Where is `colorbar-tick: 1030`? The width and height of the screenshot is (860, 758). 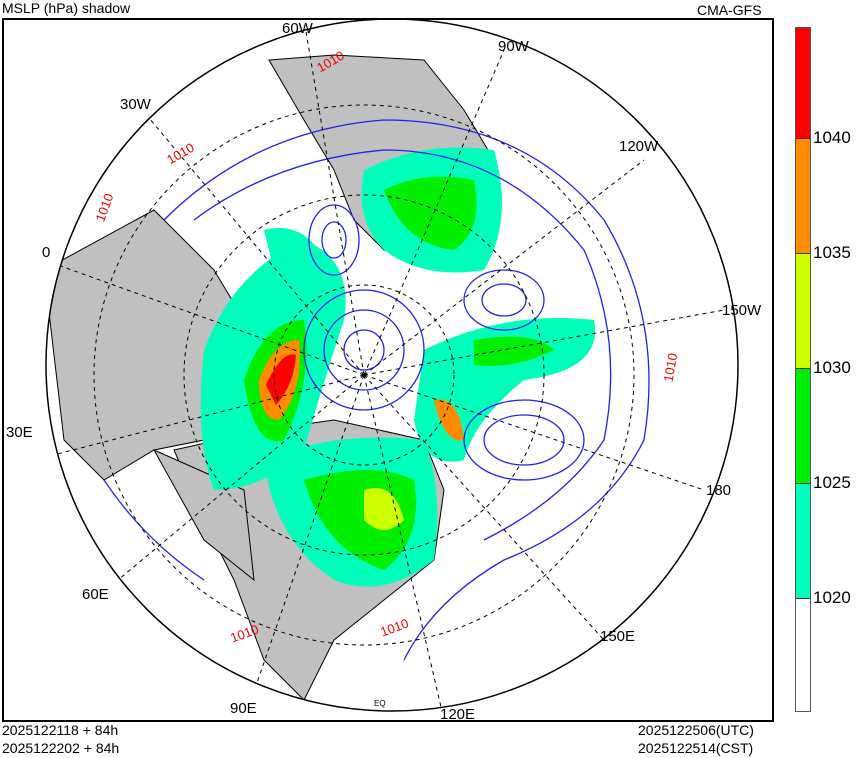 colorbar-tick: 1030 is located at coordinates (832, 367).